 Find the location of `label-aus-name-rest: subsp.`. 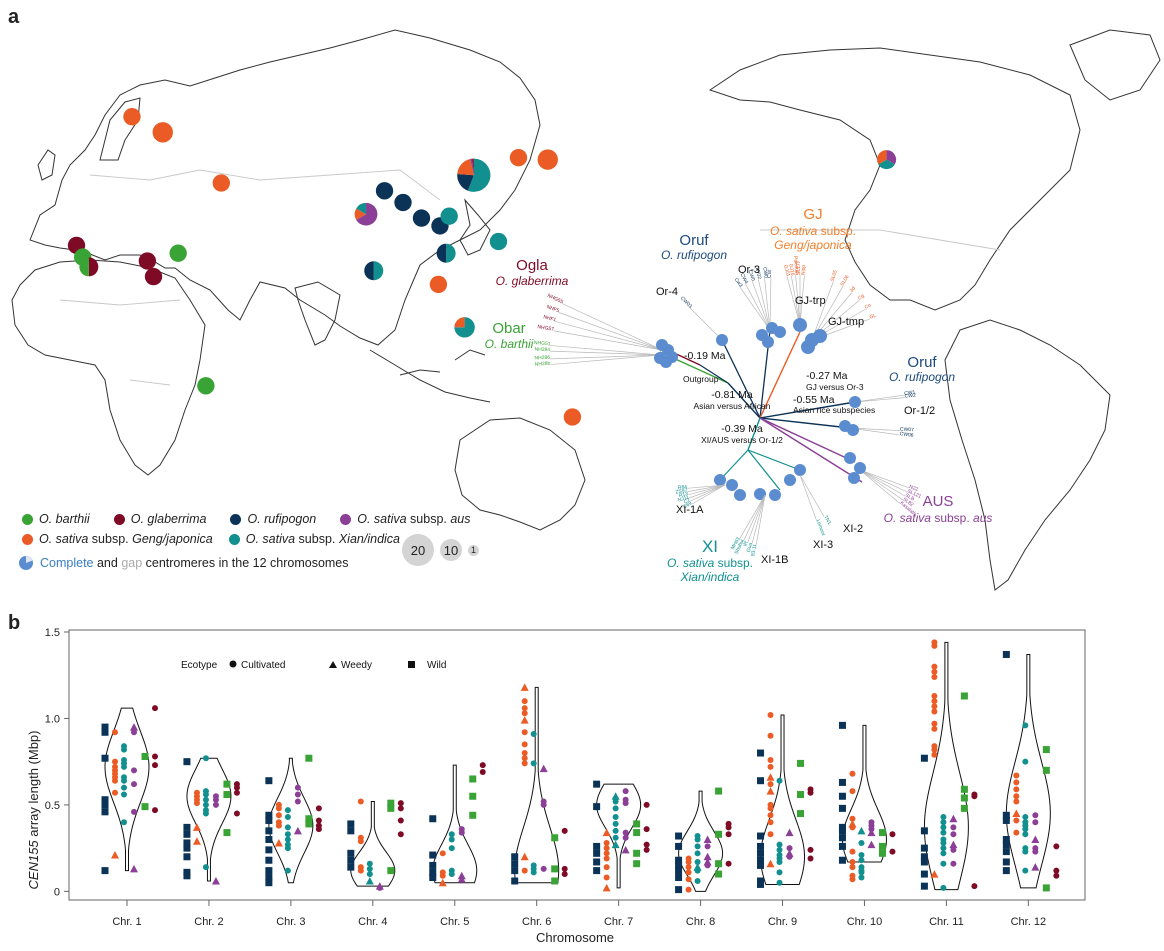

label-aus-name-rest: subsp. is located at coordinates (952, 518).